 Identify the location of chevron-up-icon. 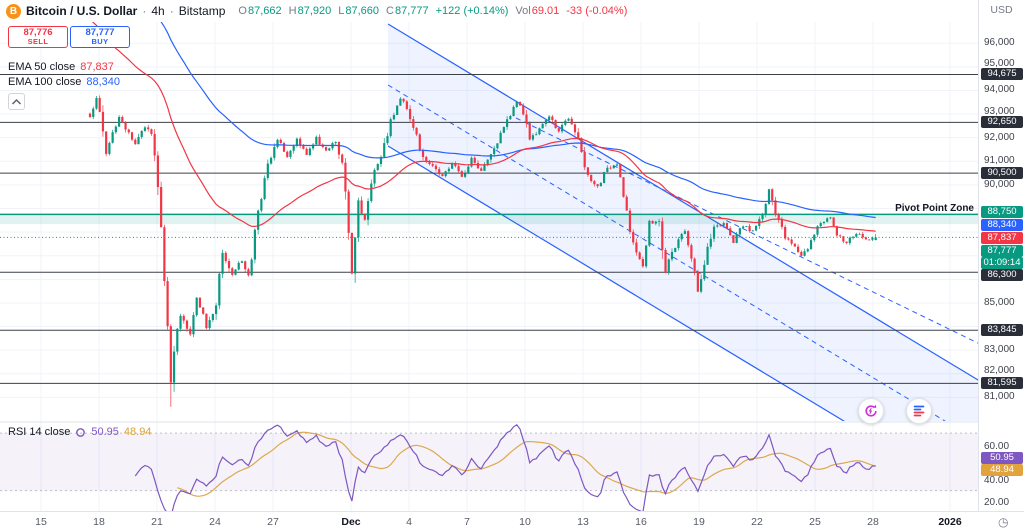
(16, 101).